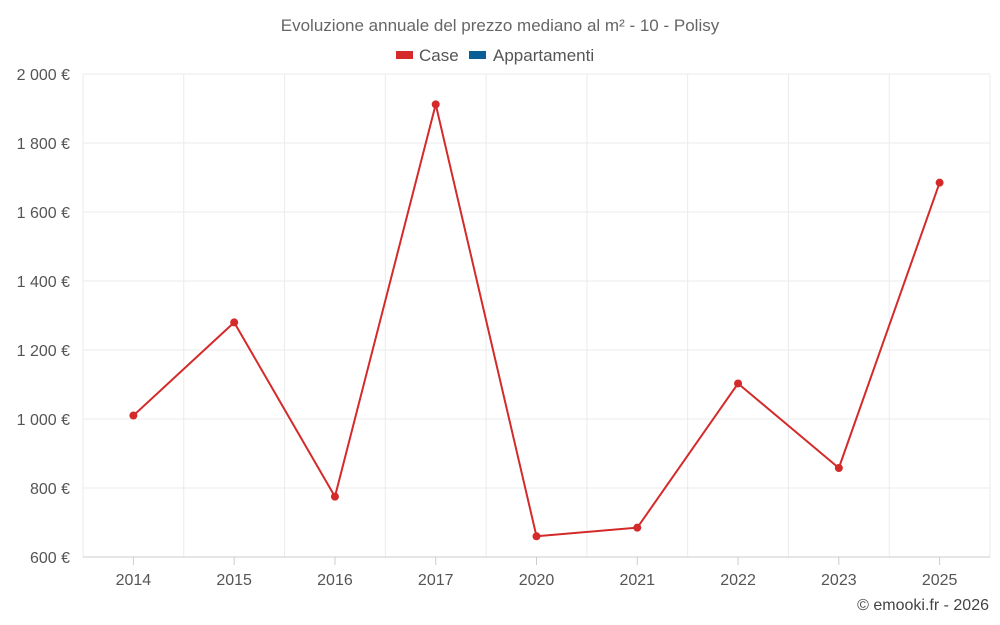  What do you see at coordinates (940, 580) in the screenshot?
I see `x-tick-label: 2025` at bounding box center [940, 580].